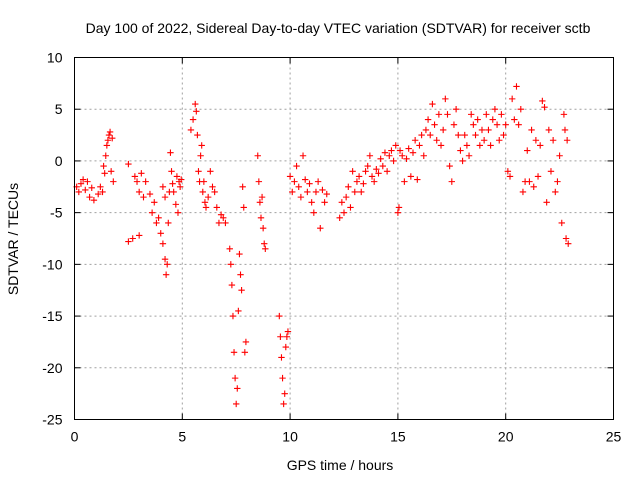 The image size is (640, 480). What do you see at coordinates (52, 420) in the screenshot?
I see `y-tick-label: -25` at bounding box center [52, 420].